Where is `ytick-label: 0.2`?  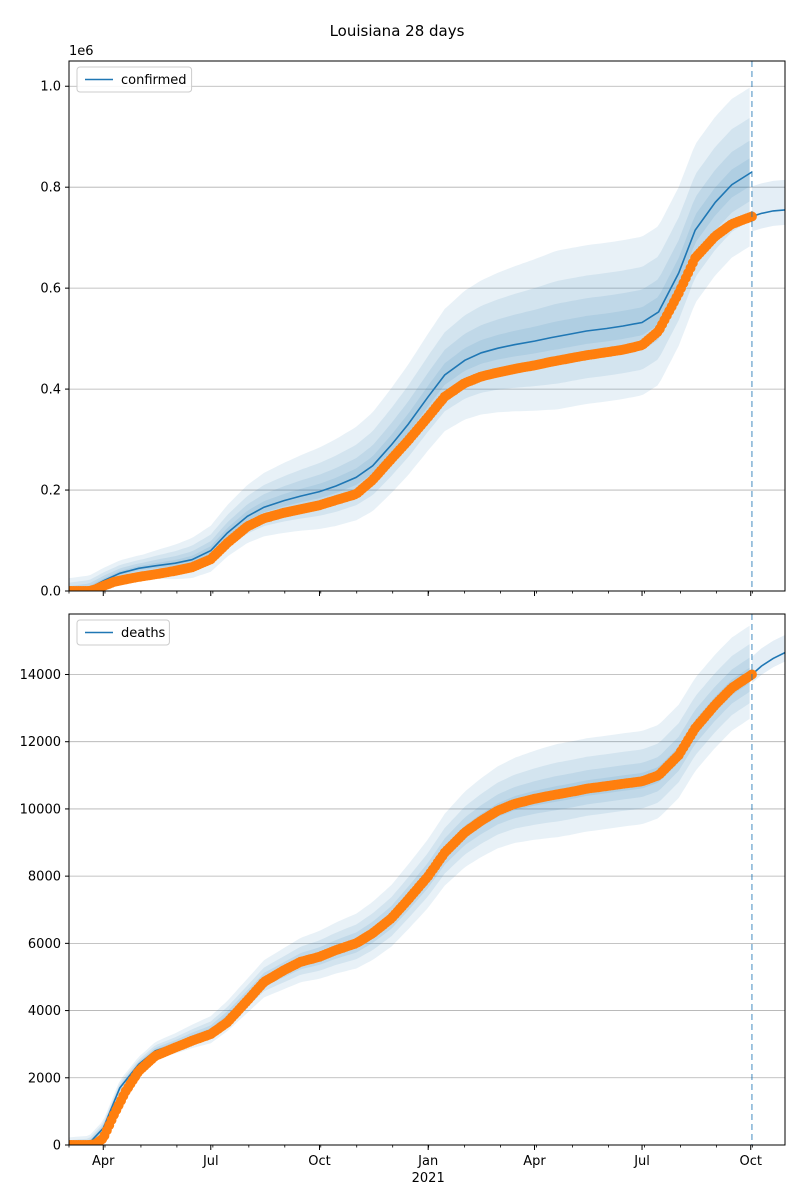 ytick-label: 0.2 is located at coordinates (50, 491).